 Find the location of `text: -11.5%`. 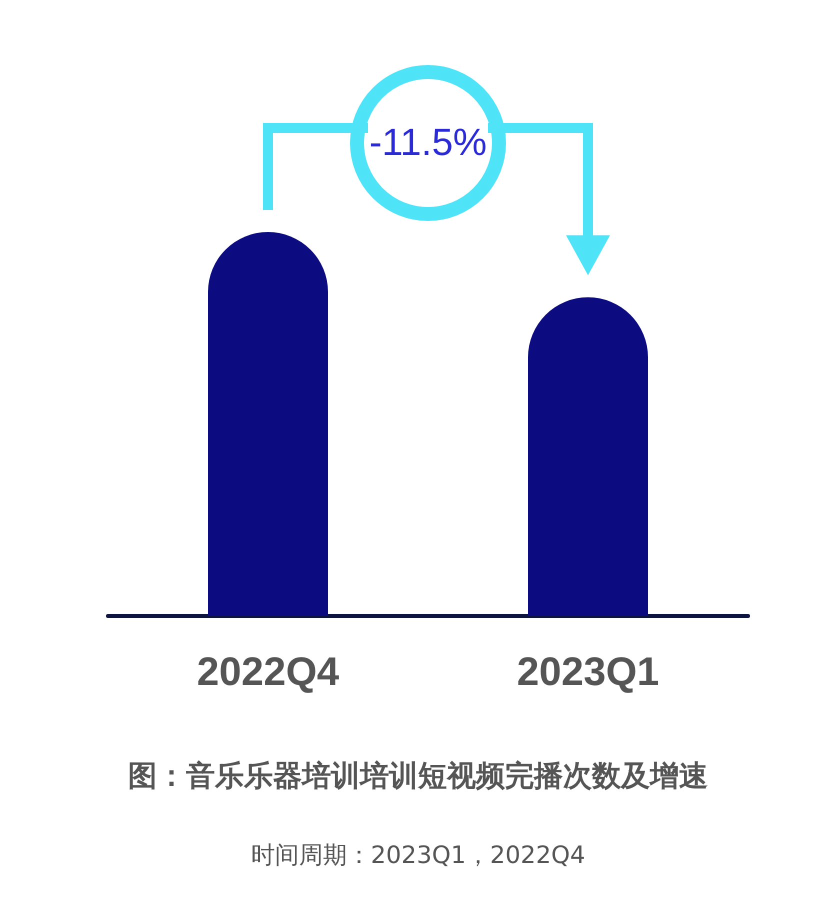

text: -11.5% is located at coordinates (428, 143).